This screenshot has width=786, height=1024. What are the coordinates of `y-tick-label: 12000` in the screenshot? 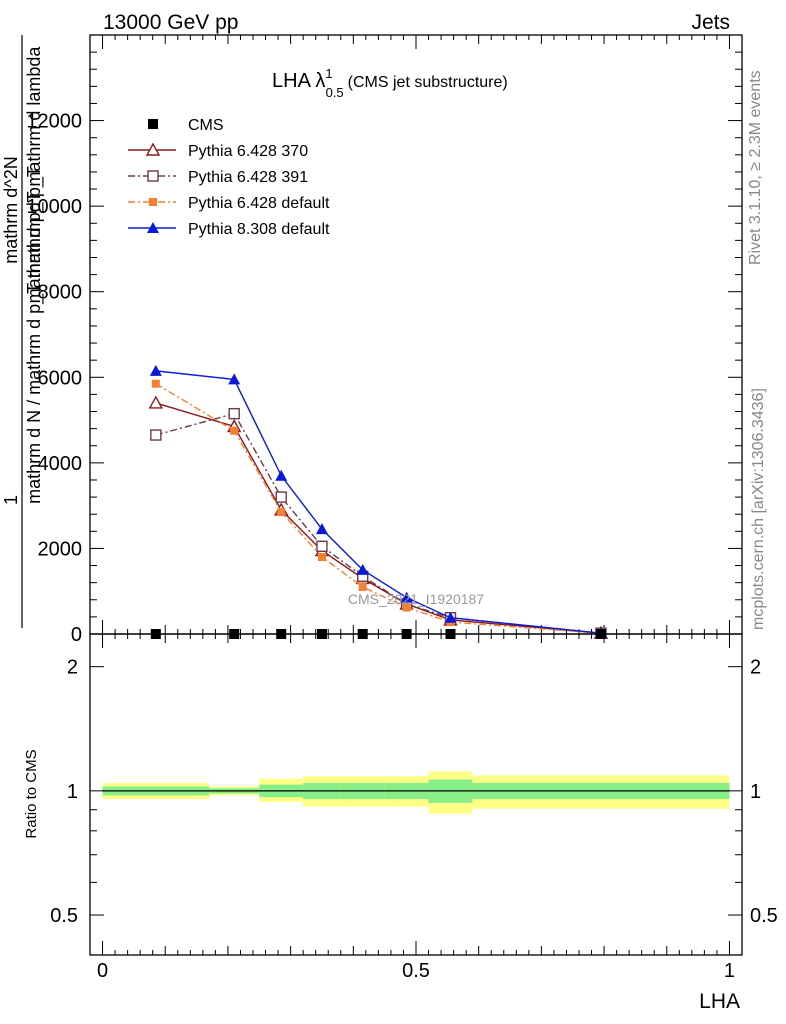 It's located at (54, 122).